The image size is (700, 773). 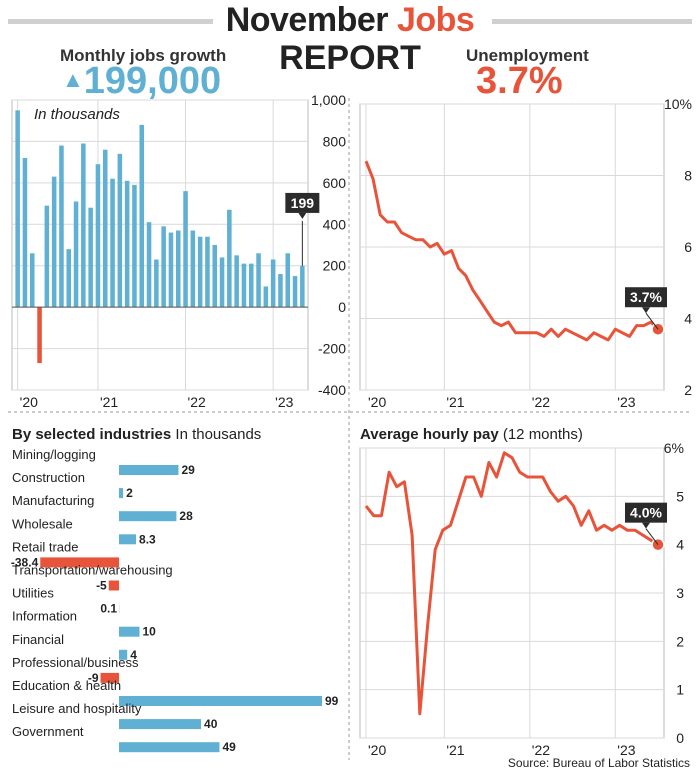 I want to click on hourly-pay-header: Average hourly pay (12 months), so click(x=471, y=434).